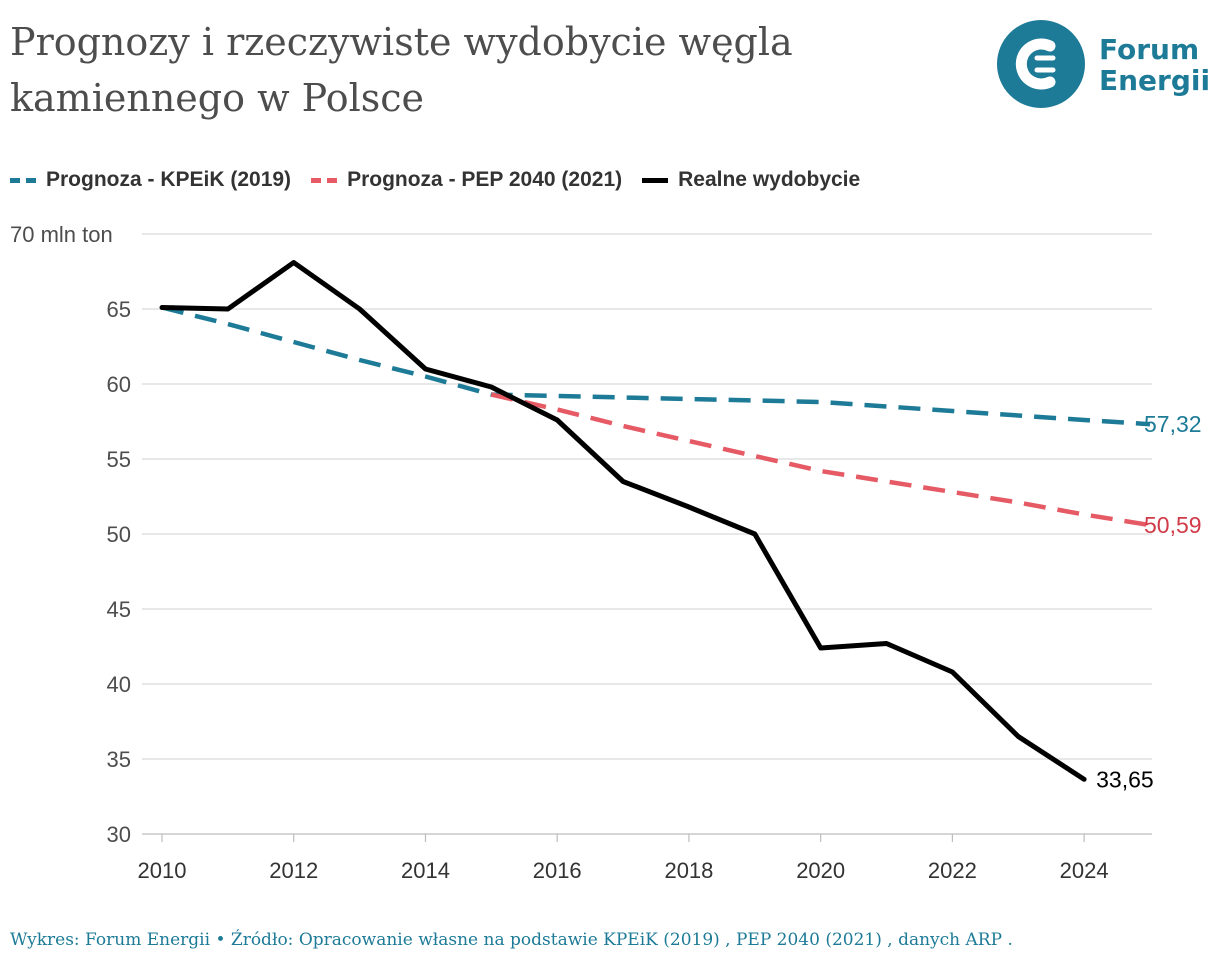  I want to click on logo-text: Forum Energii, so click(1154, 65).